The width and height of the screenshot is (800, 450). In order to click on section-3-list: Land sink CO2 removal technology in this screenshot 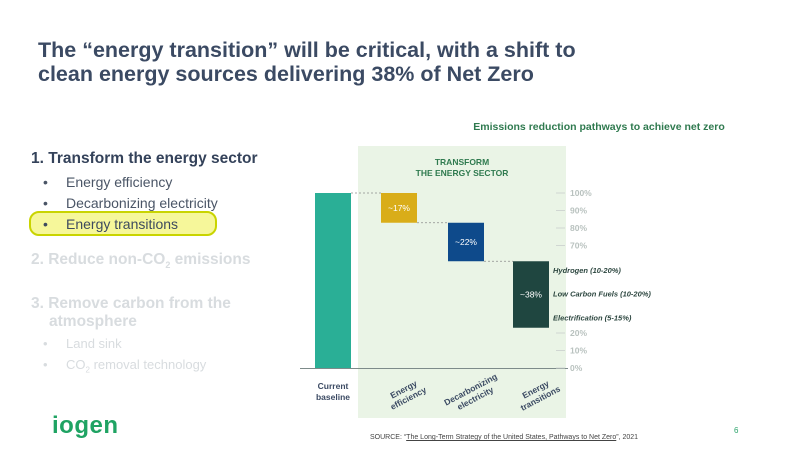, I will do `click(161, 357)`.